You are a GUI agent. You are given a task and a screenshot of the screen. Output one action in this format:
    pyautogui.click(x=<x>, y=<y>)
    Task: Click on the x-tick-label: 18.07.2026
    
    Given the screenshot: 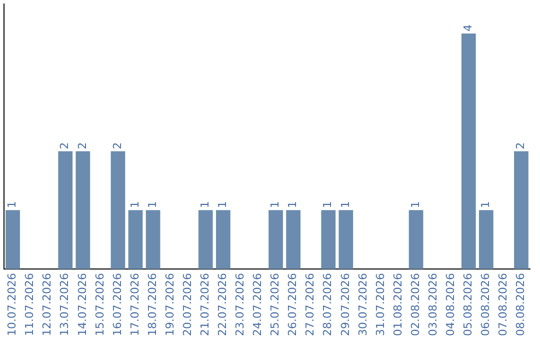 What is the action you would take?
    pyautogui.click(x=152, y=304)
    